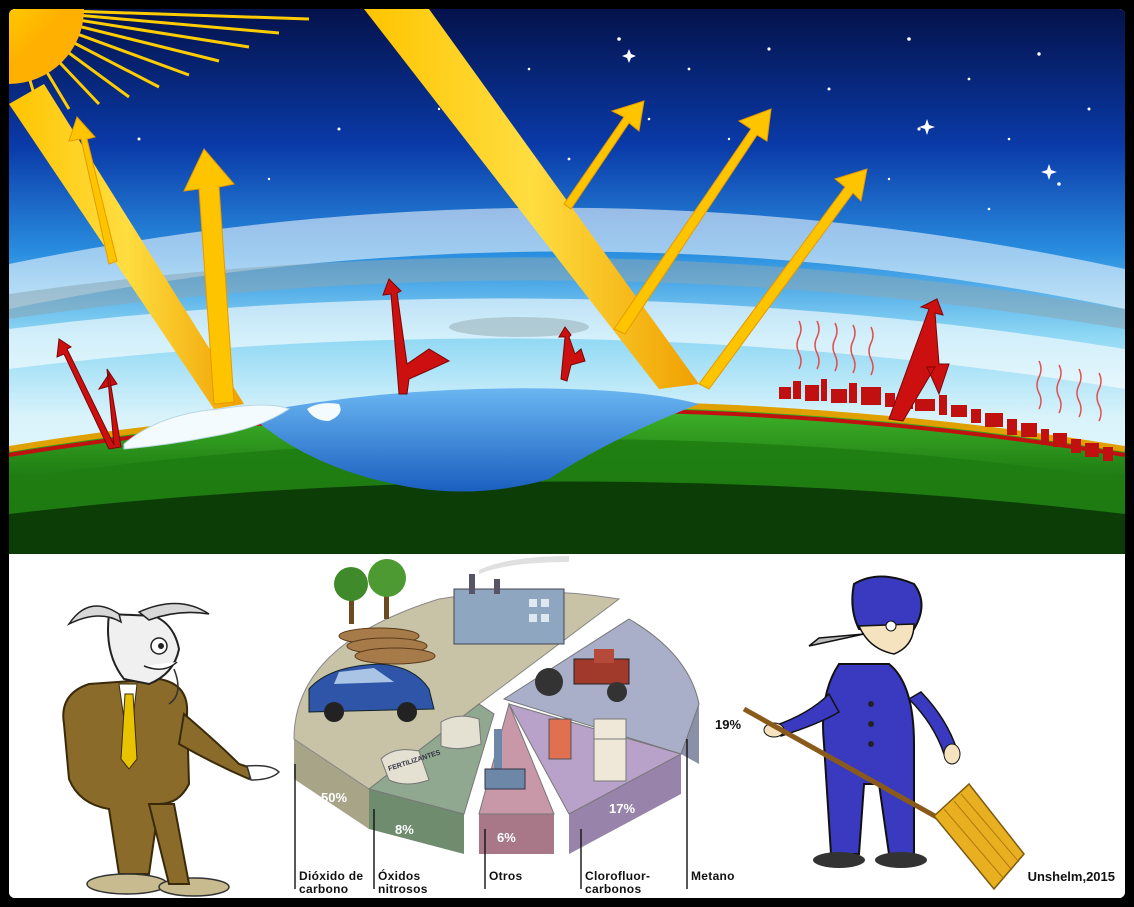 The height and width of the screenshot is (907, 1134). What do you see at coordinates (403, 882) in the screenshot?
I see `label-n2o: Óxidos nitrosos` at bounding box center [403, 882].